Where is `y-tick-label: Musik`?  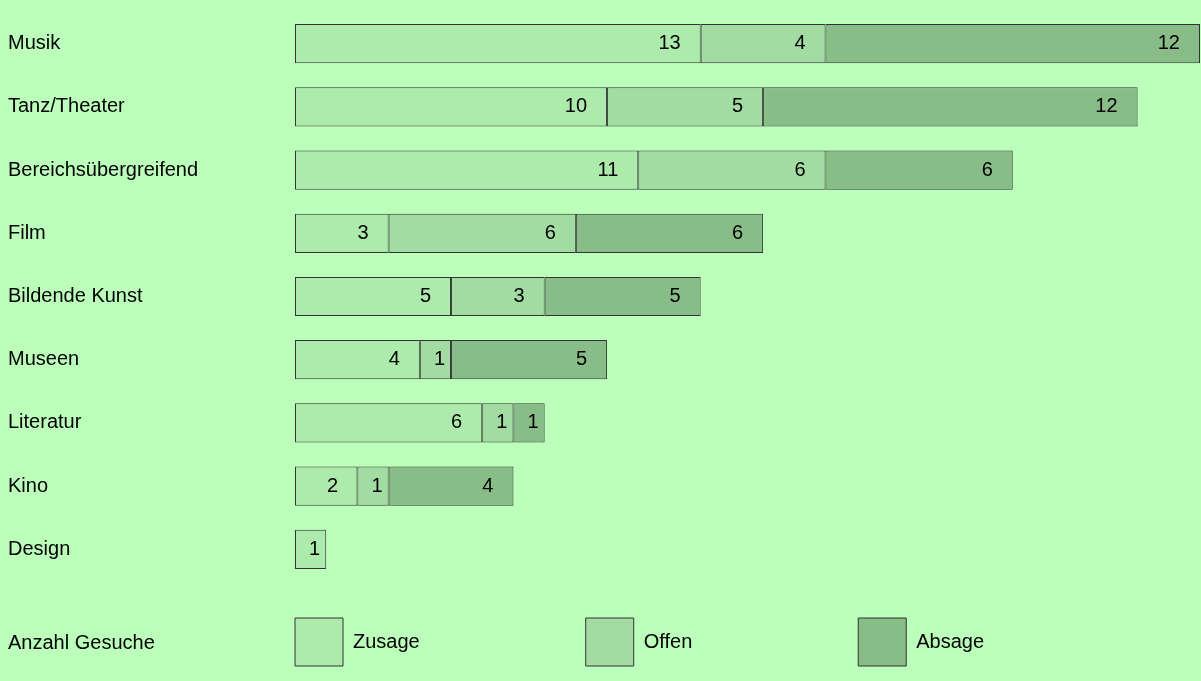 y-tick-label: Musik is located at coordinates (35, 42).